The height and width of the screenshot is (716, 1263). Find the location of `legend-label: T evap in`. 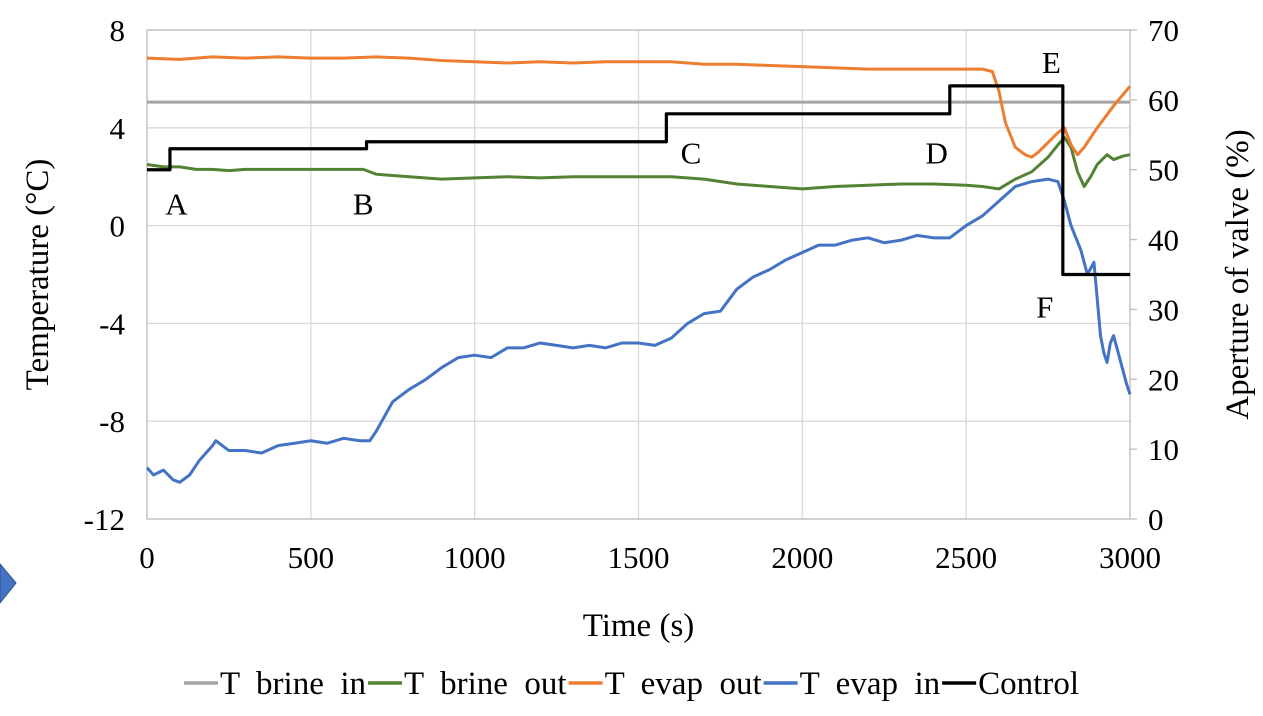

legend-label: T evap in is located at coordinates (870, 684).